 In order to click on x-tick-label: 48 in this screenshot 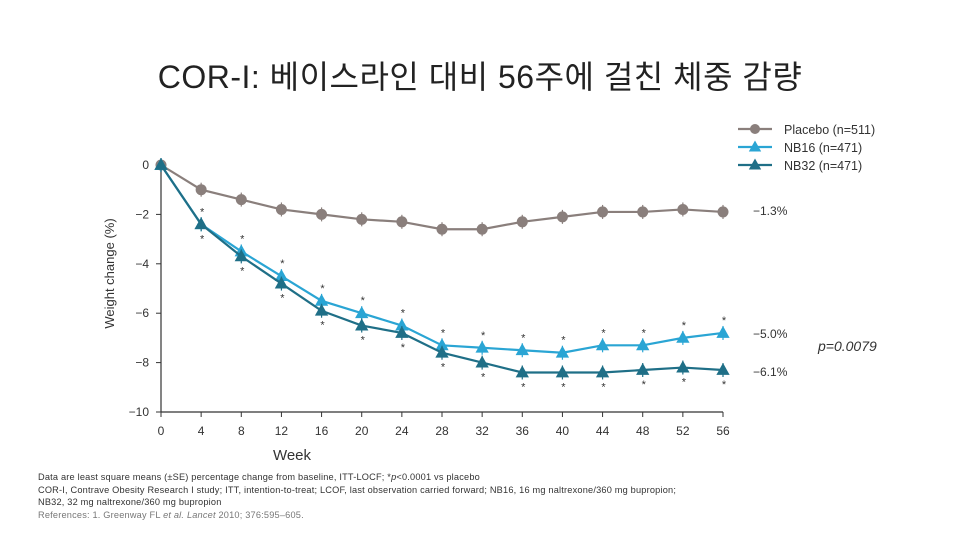, I will do `click(643, 431)`.